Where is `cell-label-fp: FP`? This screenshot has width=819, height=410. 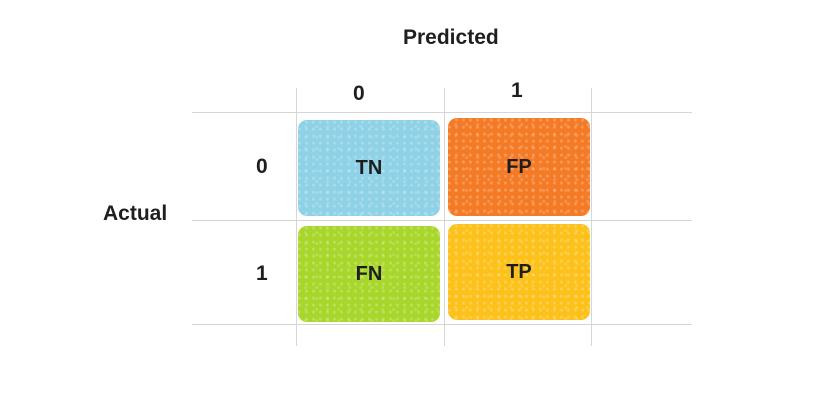 cell-label-fp: FP is located at coordinates (519, 166).